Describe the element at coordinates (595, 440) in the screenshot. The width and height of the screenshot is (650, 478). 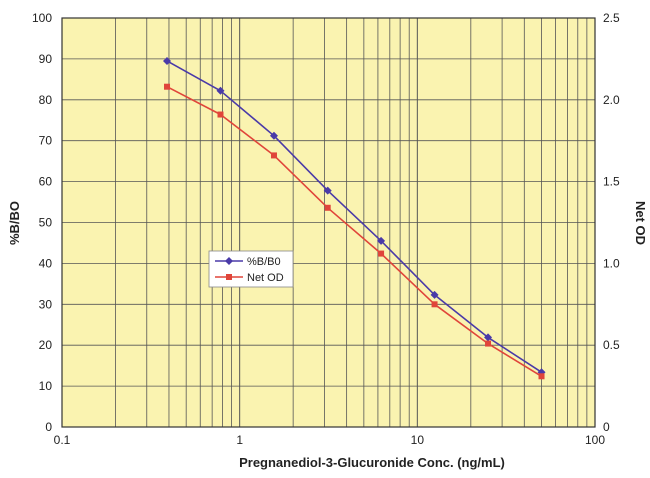
I see `x-tick-label: 100` at that location.